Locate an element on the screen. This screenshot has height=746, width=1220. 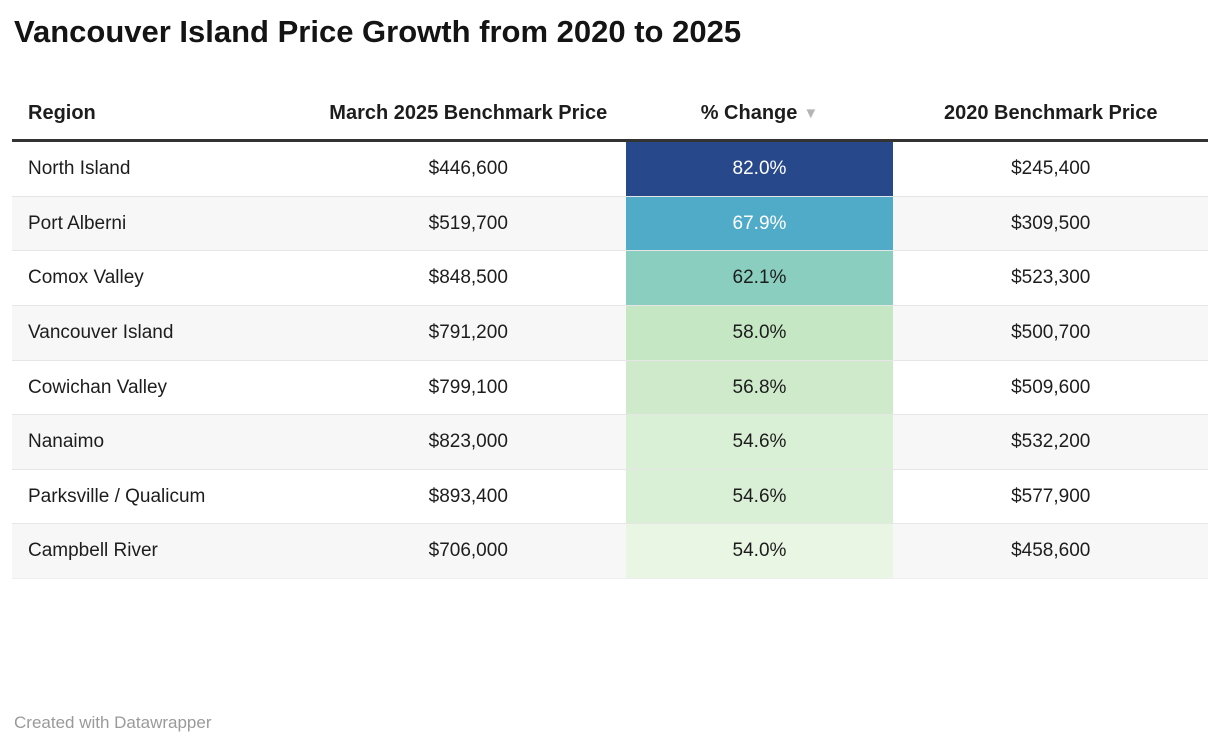
table-row: Comox Valley $848,500 62.1% $523,300 is located at coordinates (610, 278).